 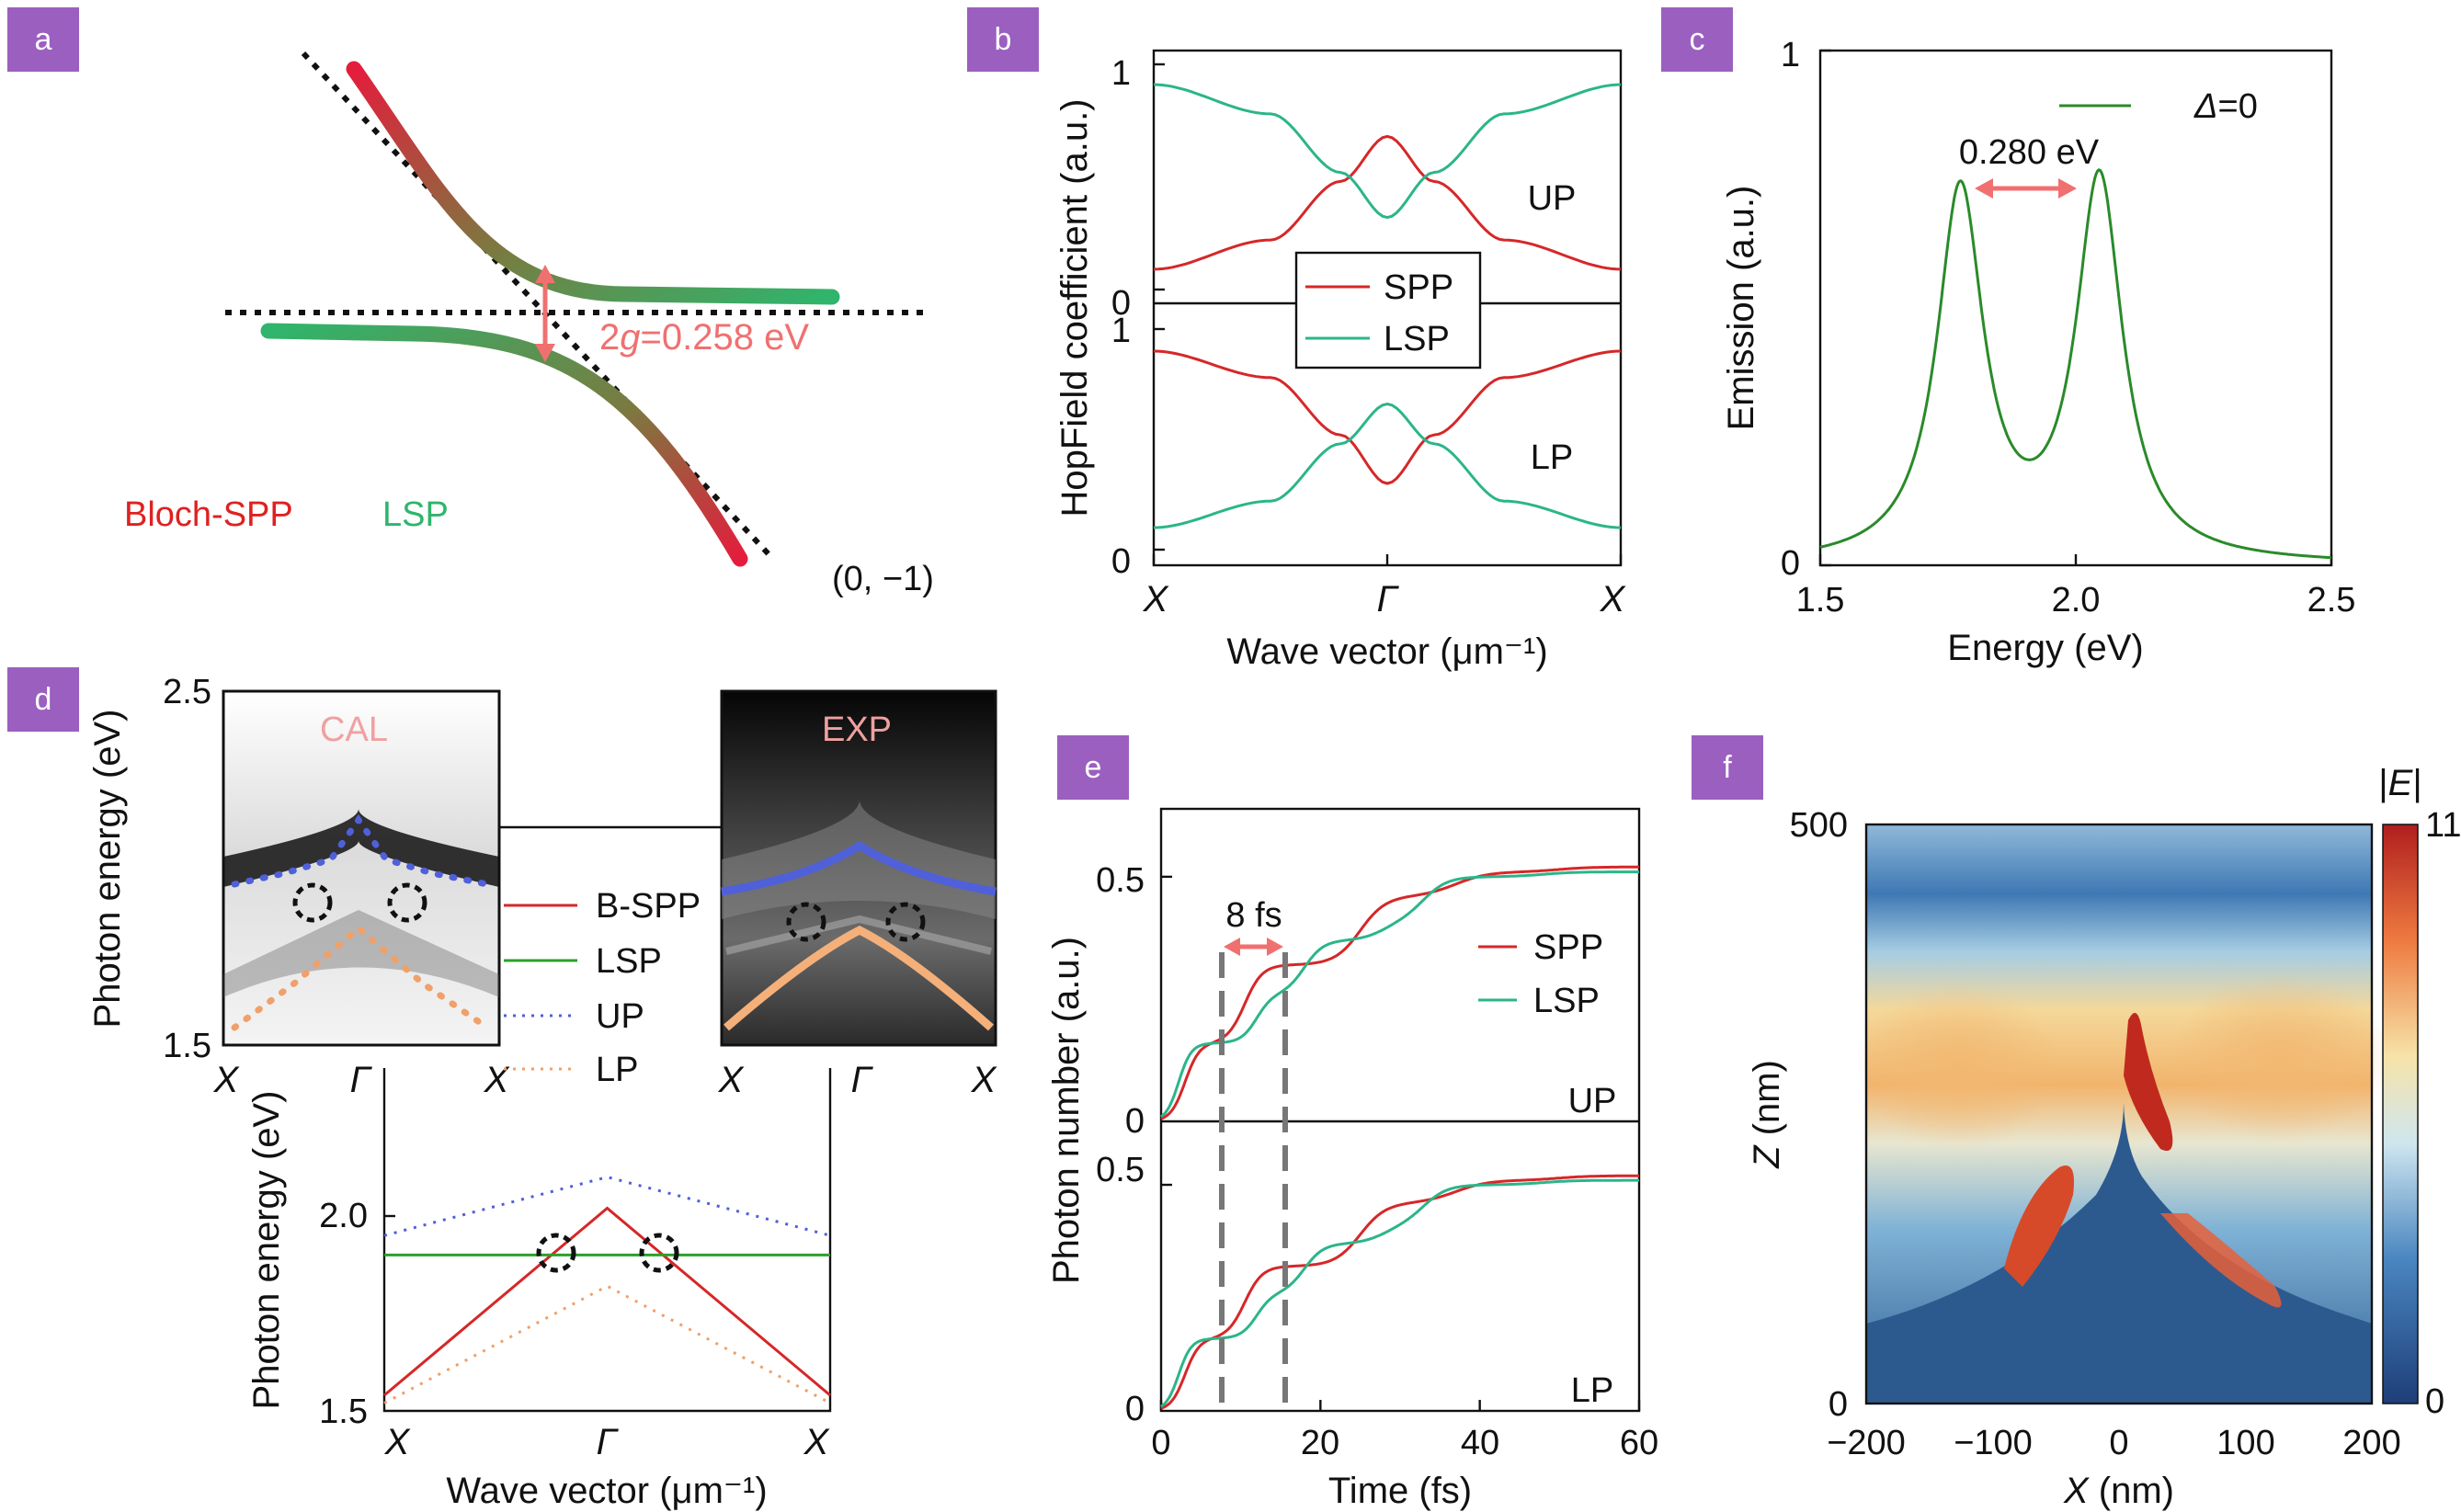 What do you see at coordinates (1003, 39) in the screenshot?
I see `panel-letter-b: b` at bounding box center [1003, 39].